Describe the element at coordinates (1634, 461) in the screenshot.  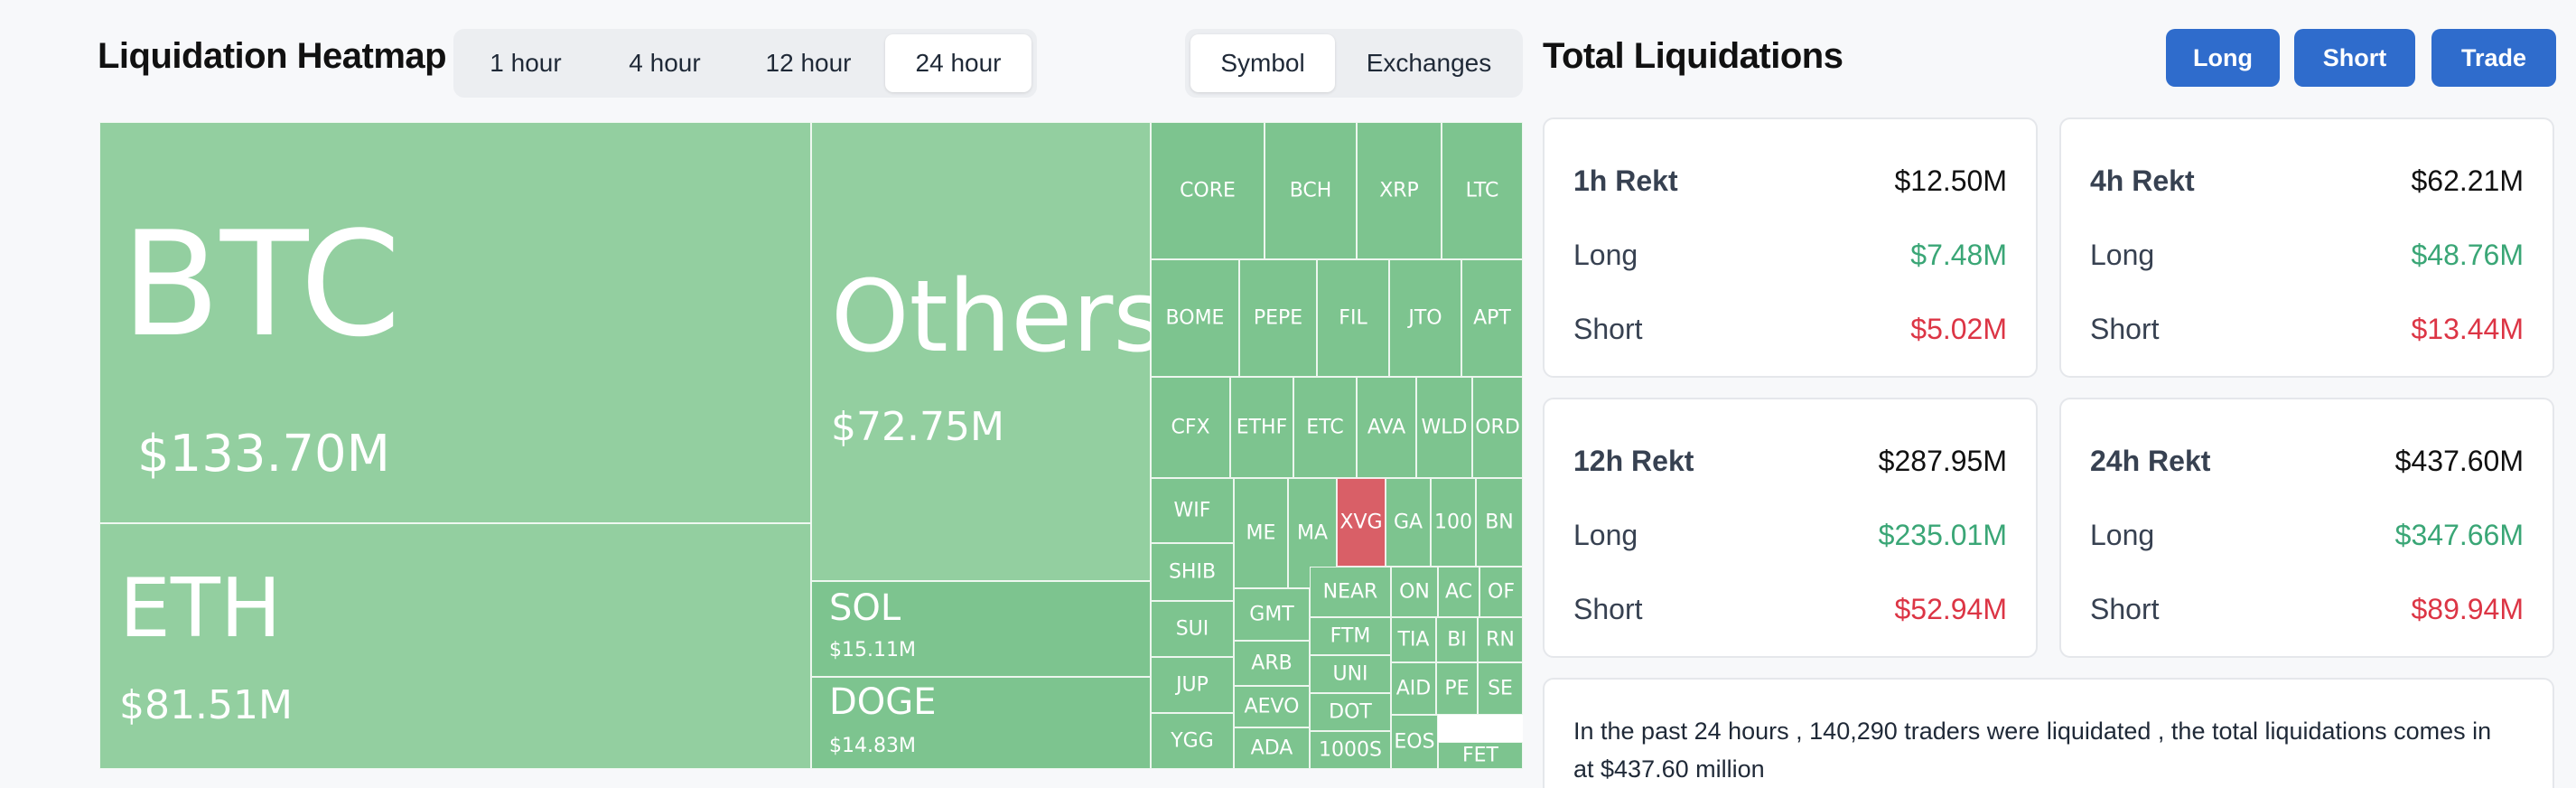
I see `card-title: 12h Rekt` at that location.